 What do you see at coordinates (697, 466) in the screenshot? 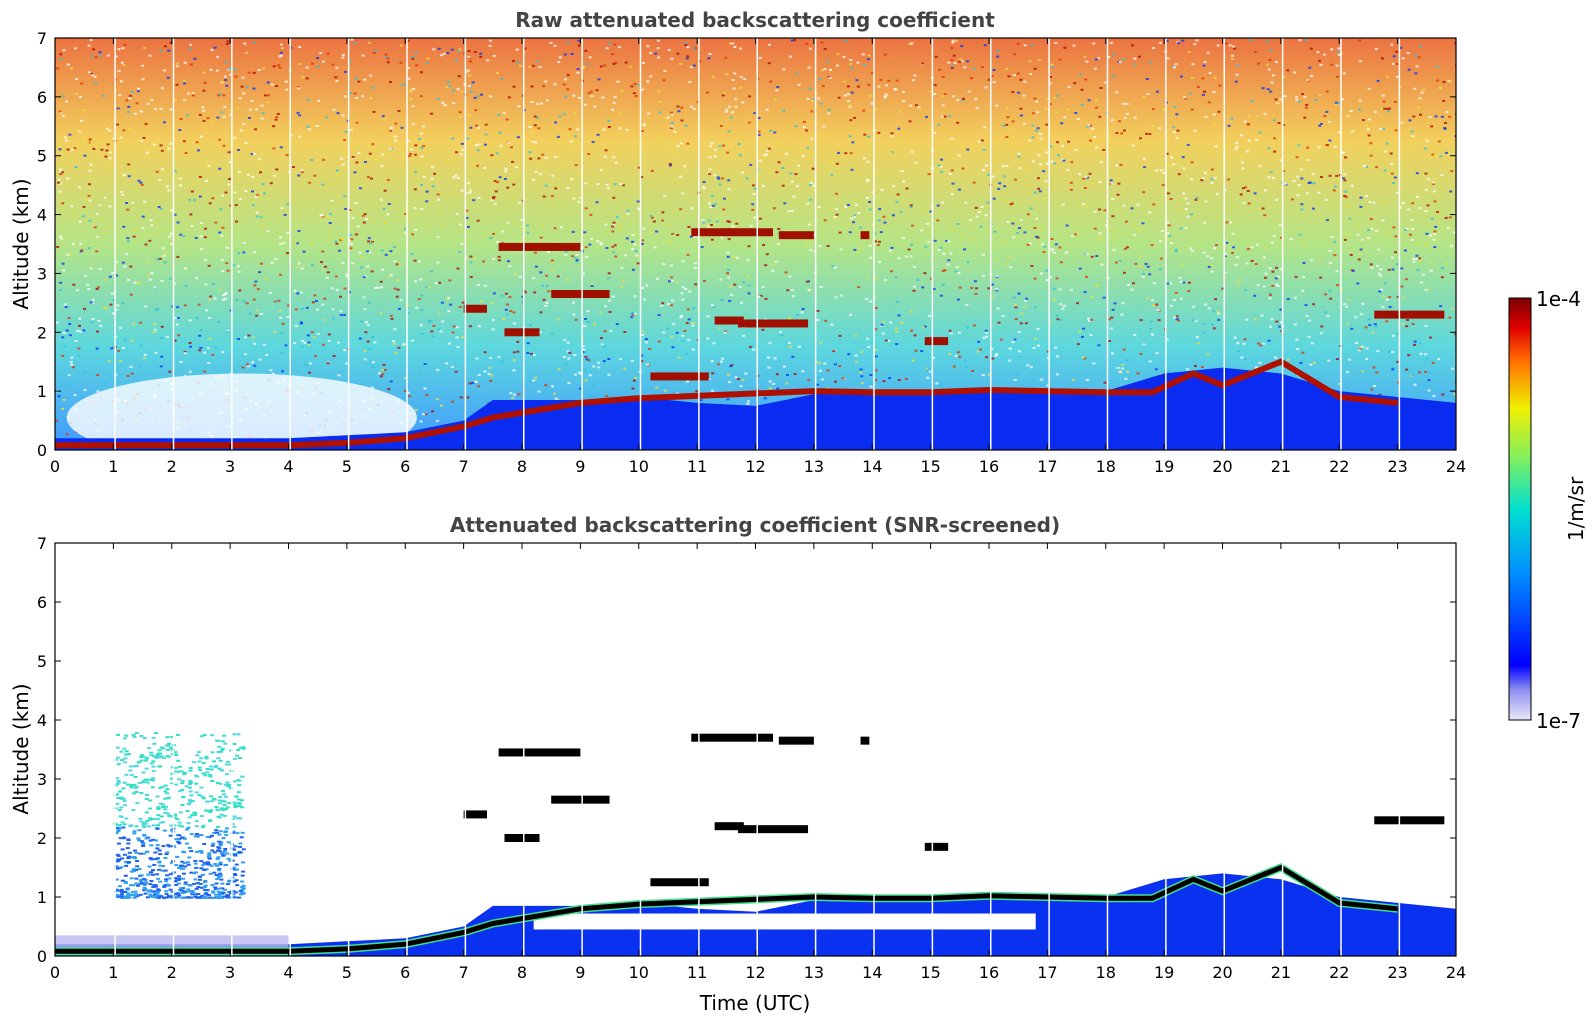
I see `x-tick-label: 11` at bounding box center [697, 466].